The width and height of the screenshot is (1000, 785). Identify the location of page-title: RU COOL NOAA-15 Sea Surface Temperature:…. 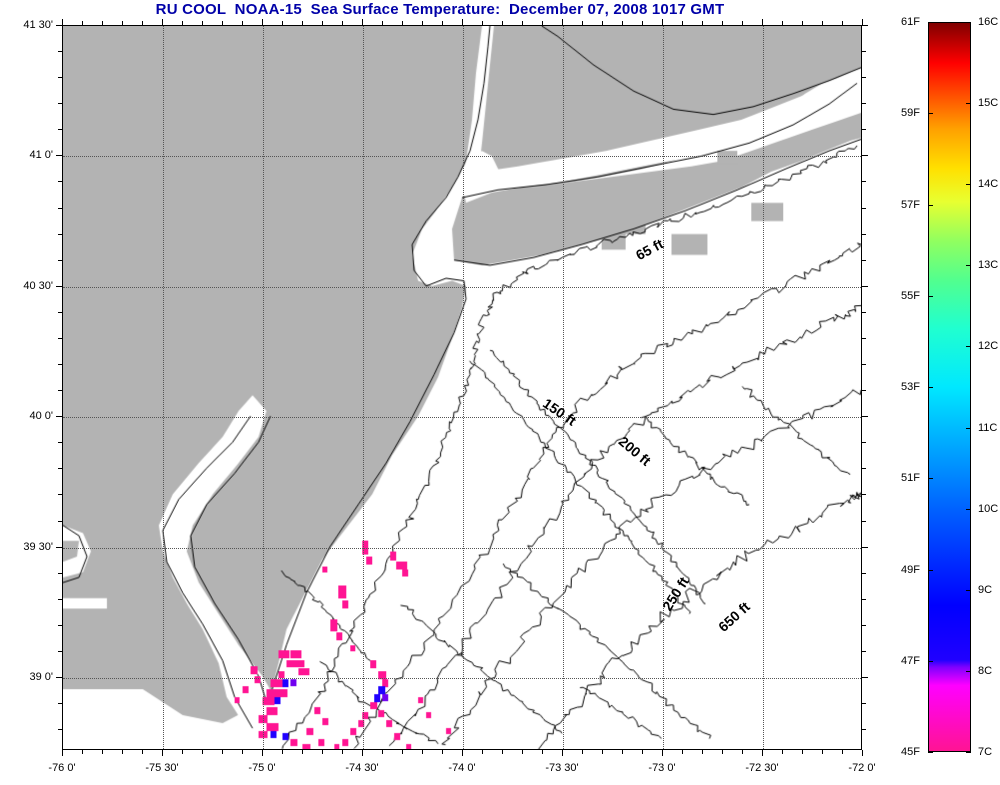
(440, 9).